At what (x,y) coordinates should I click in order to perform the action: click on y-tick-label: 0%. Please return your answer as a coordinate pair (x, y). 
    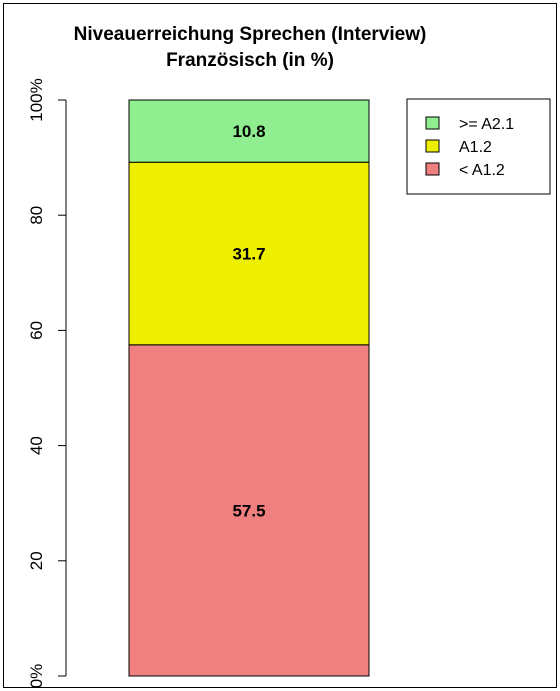
    Looking at the image, I should click on (36, 676).